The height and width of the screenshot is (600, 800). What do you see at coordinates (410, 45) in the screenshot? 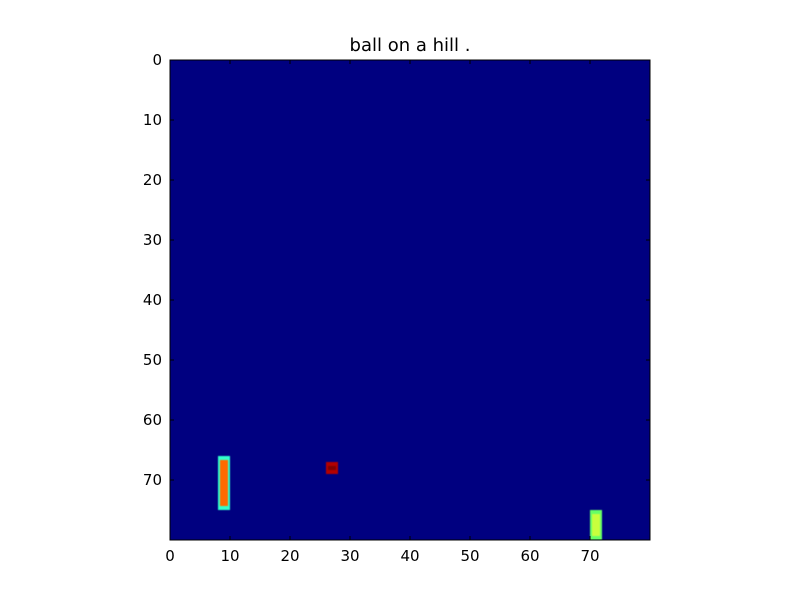
I see `plot-title: ball on a hill .` at bounding box center [410, 45].